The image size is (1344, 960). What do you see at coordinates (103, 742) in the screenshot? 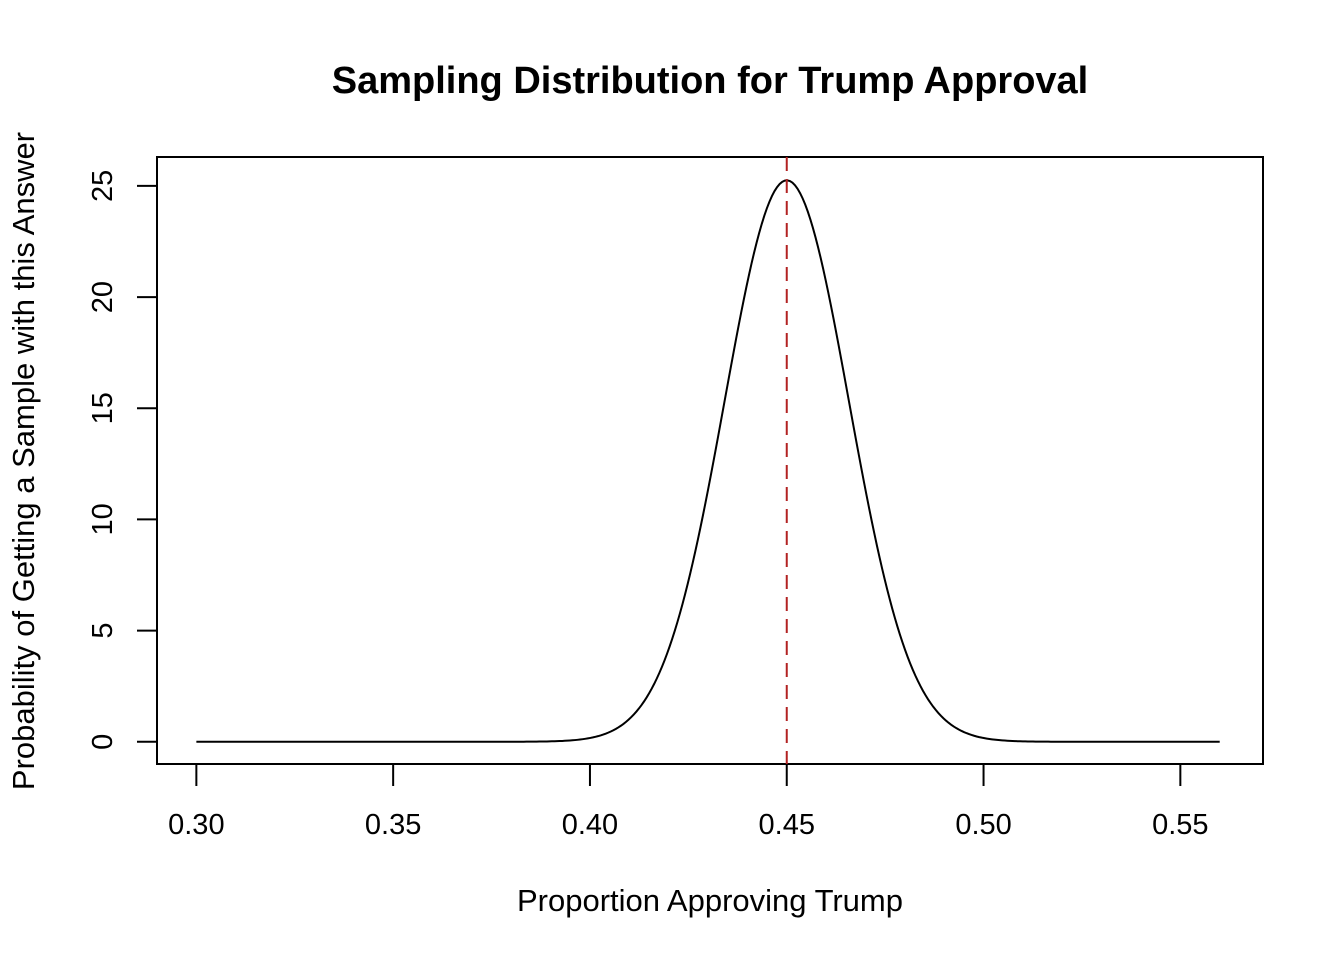
I see `y-tick-label: 0` at bounding box center [103, 742].